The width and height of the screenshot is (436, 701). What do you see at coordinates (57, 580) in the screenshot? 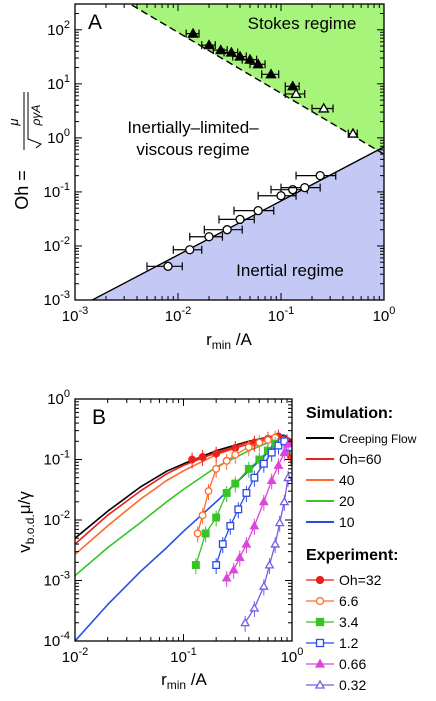
I see `b-y-tick-label: 10⁻³` at bounding box center [57, 580].